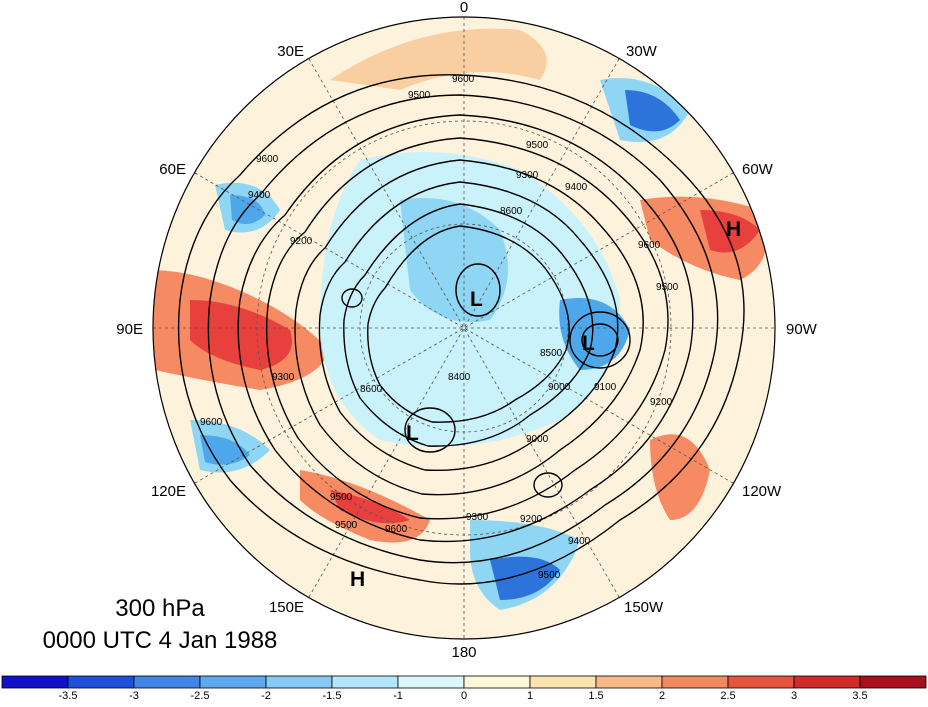 This screenshot has width=928, height=707. I want to click on contour-label: 9100, so click(605, 387).